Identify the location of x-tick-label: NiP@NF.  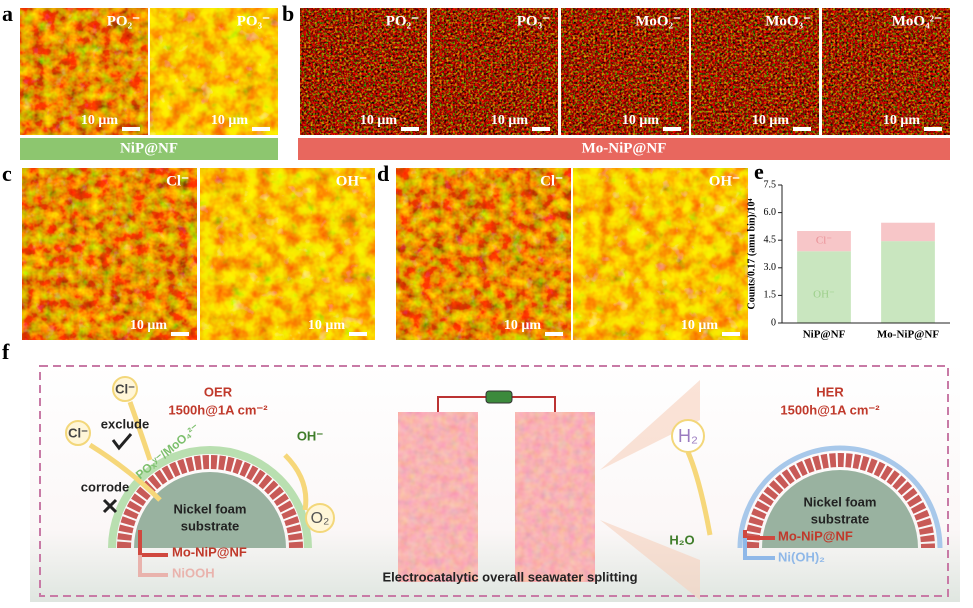
(824, 335).